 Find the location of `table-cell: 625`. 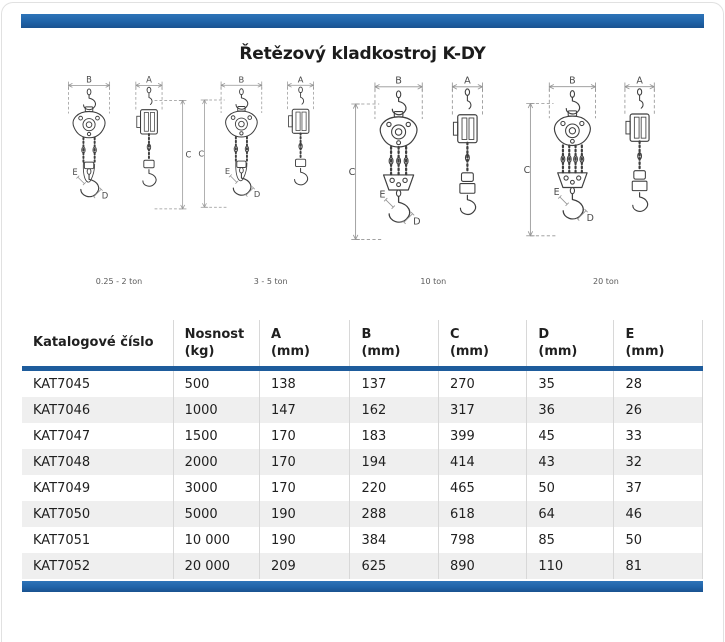

table-cell: 625 is located at coordinates (394, 566).